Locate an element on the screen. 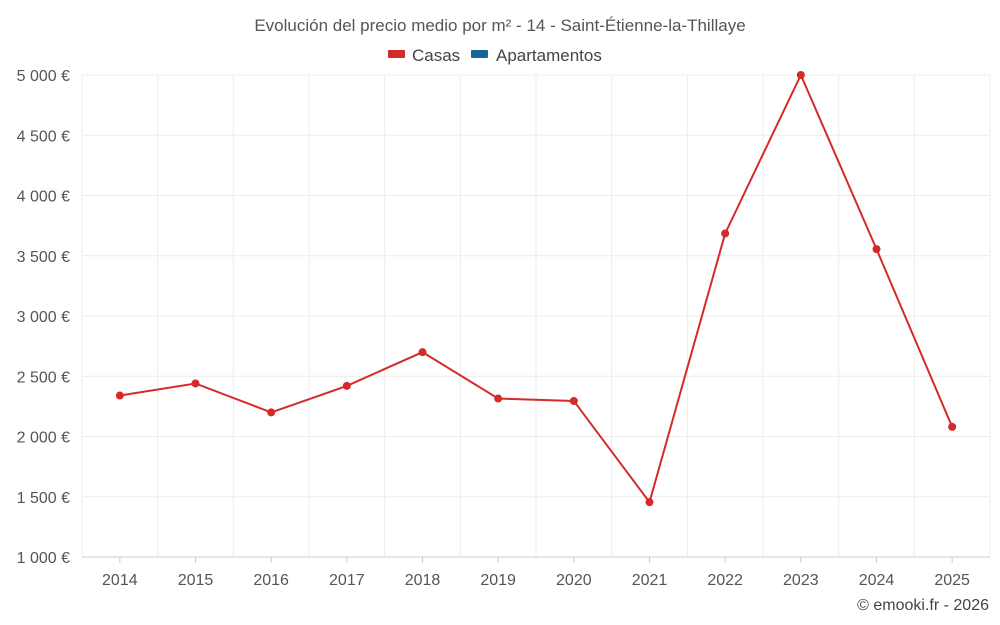  y-tick-label: 4 000 € is located at coordinates (43, 197).